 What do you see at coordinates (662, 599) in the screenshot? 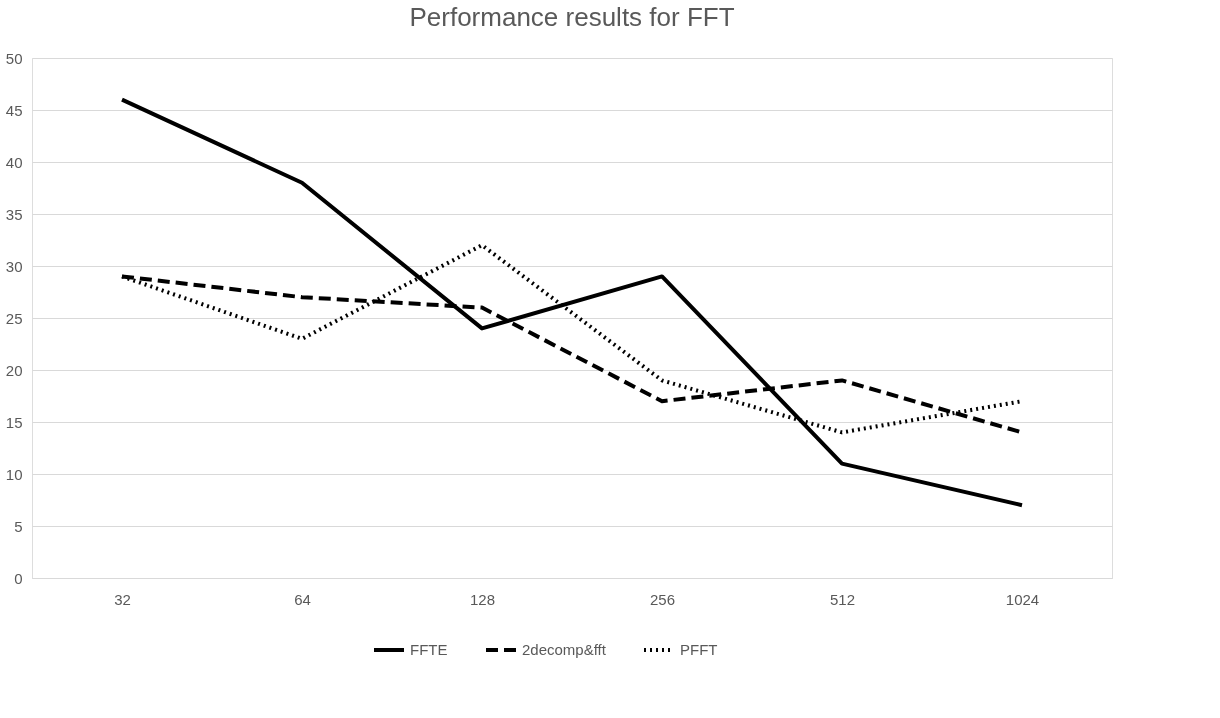
I see `x-tick-label: 256` at bounding box center [662, 599].